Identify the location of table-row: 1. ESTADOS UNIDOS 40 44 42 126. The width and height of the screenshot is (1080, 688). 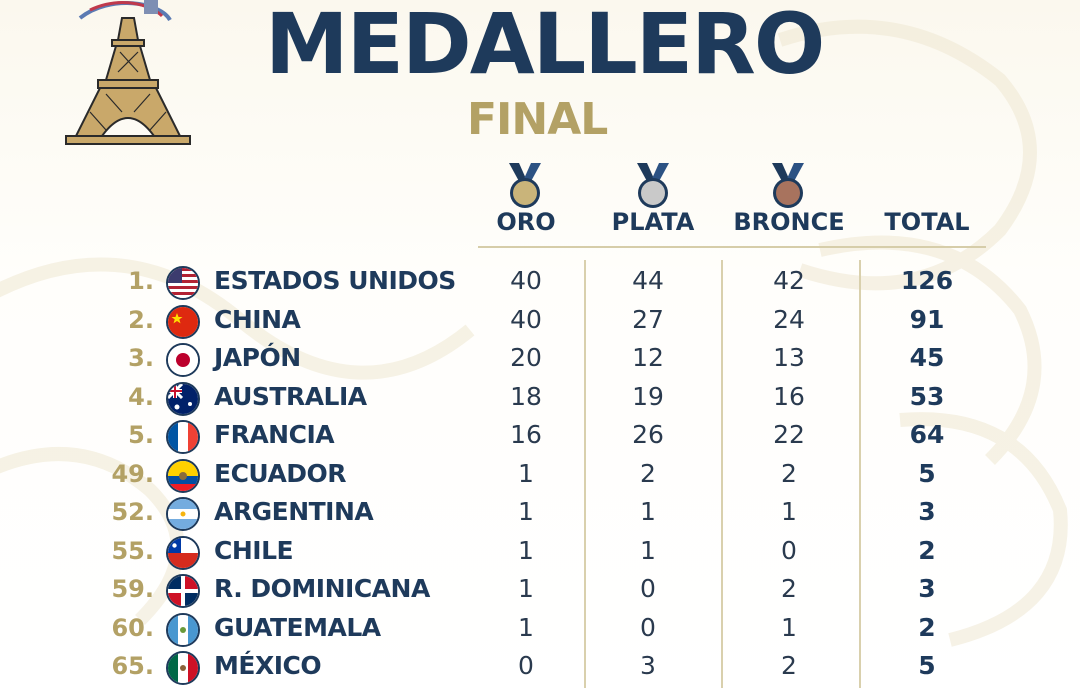
(540, 281).